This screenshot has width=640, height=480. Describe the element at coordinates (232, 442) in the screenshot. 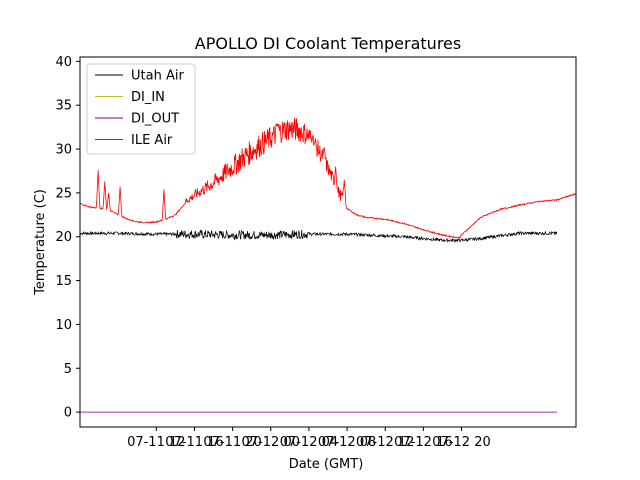

I see `x-tick-label: 07-11 20` at that location.